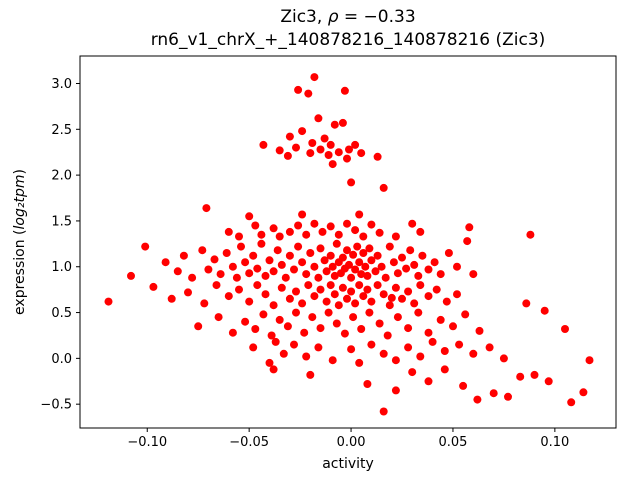 This screenshot has width=640, height=480. I want to click on x-tick-label: 0.05, so click(452, 442).